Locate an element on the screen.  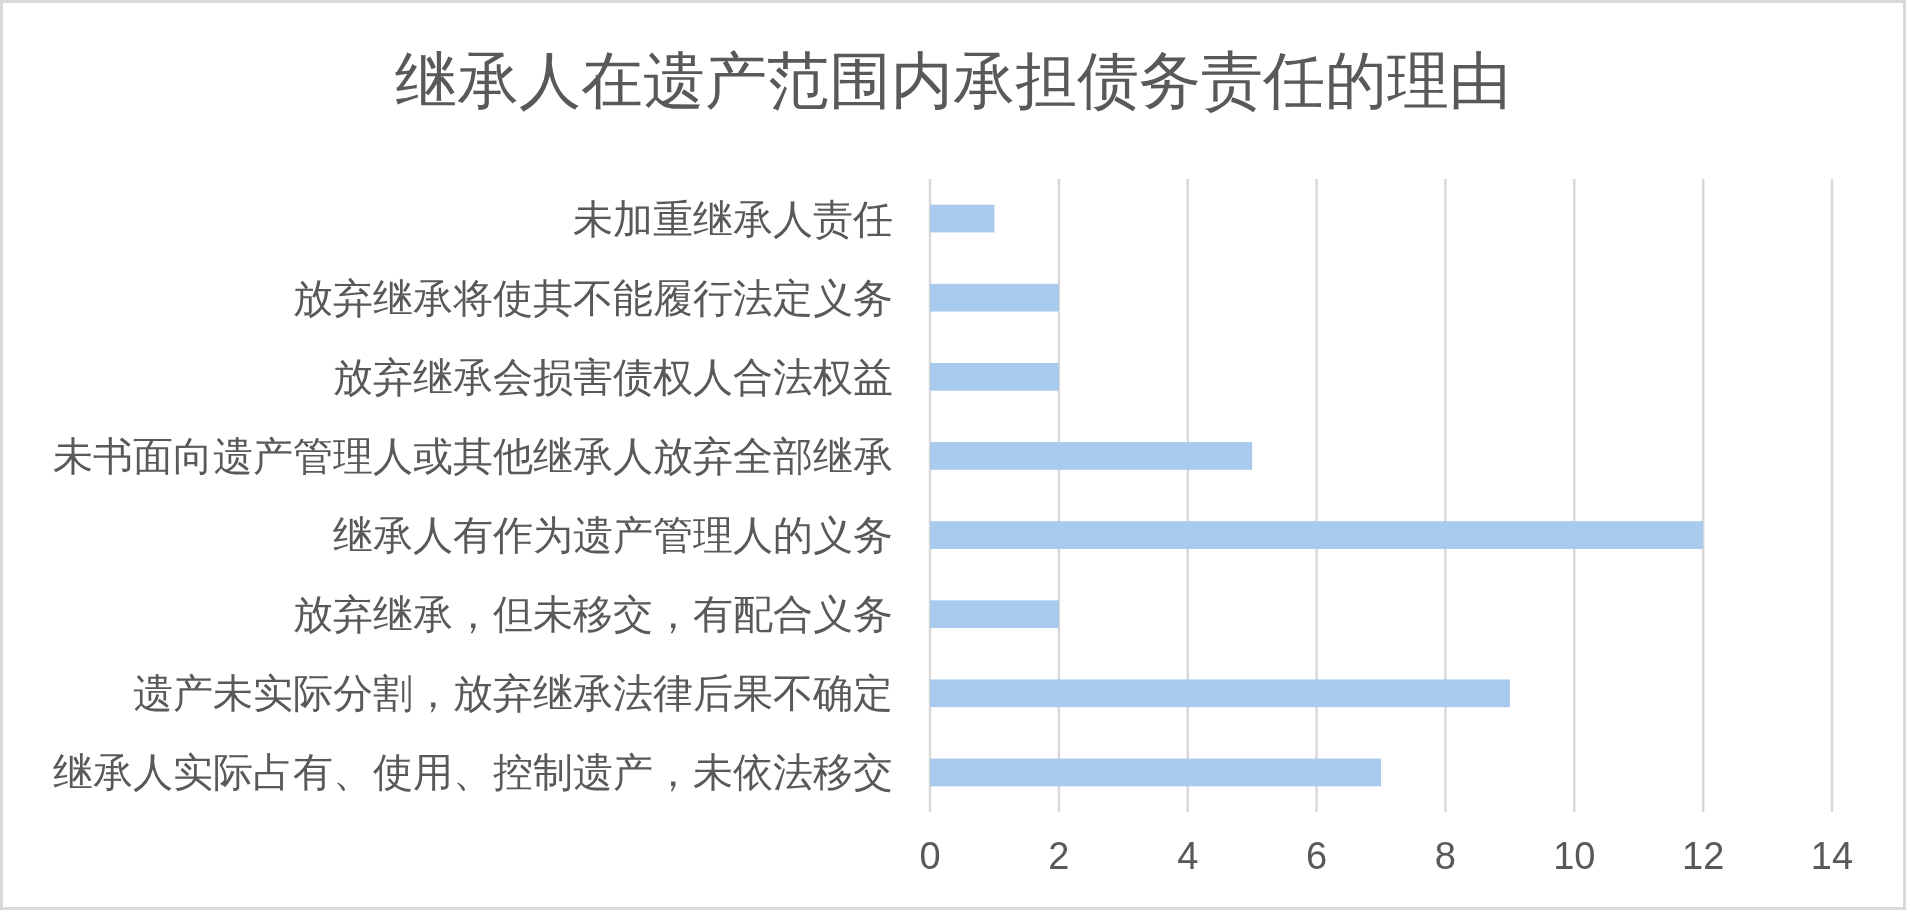
chart-title: 继承人在遗产范围内承担债务责任的理由 is located at coordinates (953, 80).